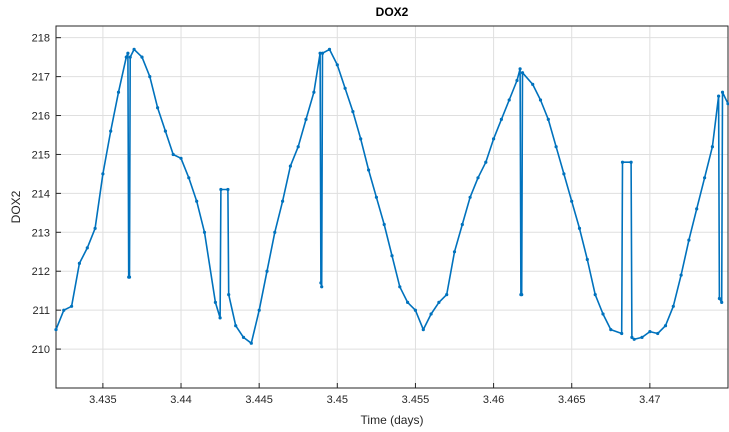  What do you see at coordinates (493, 400) in the screenshot?
I see `x-tick-label: 3.46` at bounding box center [493, 400].